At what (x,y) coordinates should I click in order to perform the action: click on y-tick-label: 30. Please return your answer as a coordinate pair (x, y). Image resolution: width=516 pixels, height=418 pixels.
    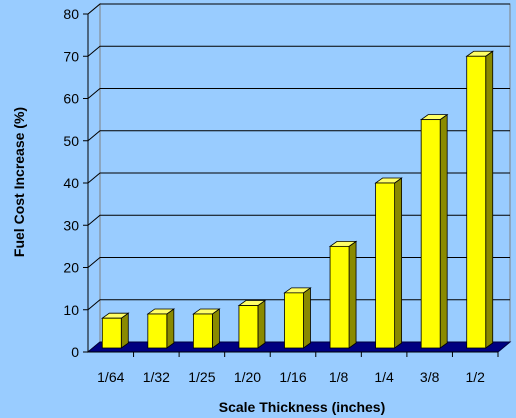
    Looking at the image, I should click on (71, 225).